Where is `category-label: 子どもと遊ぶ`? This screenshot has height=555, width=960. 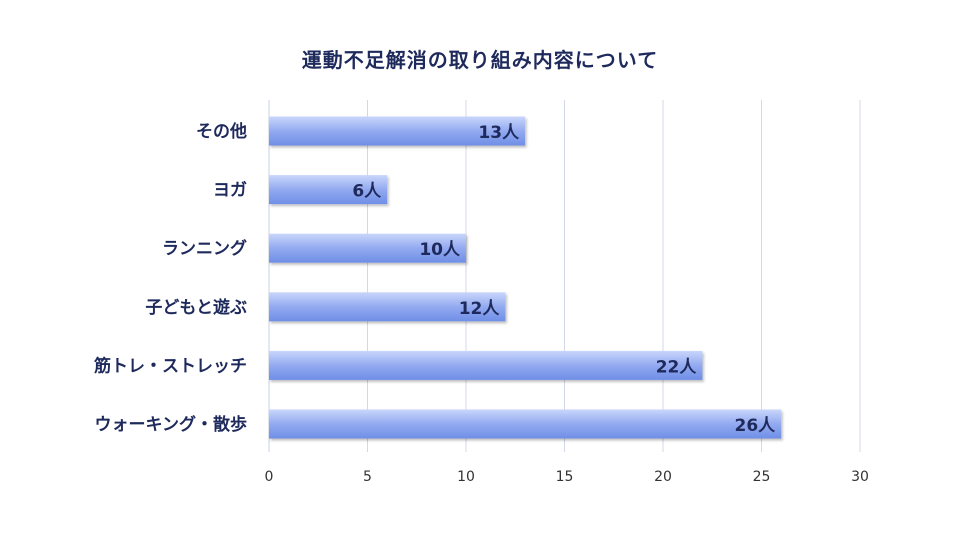
category-label: 子どもと遊ぶ is located at coordinates (196, 307).